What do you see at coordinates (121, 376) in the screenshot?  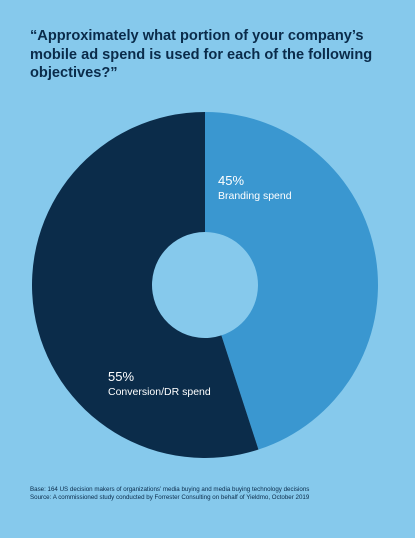 I see `slice-value-conversion: 55%` at bounding box center [121, 376].